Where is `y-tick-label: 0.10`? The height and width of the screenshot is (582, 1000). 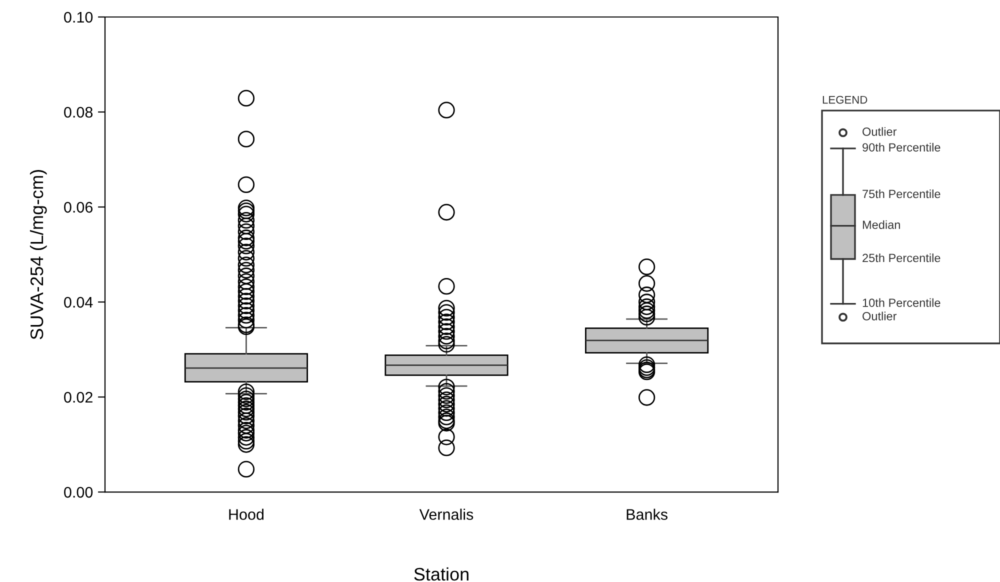
y-tick-label: 0.10 is located at coordinates (78, 17).